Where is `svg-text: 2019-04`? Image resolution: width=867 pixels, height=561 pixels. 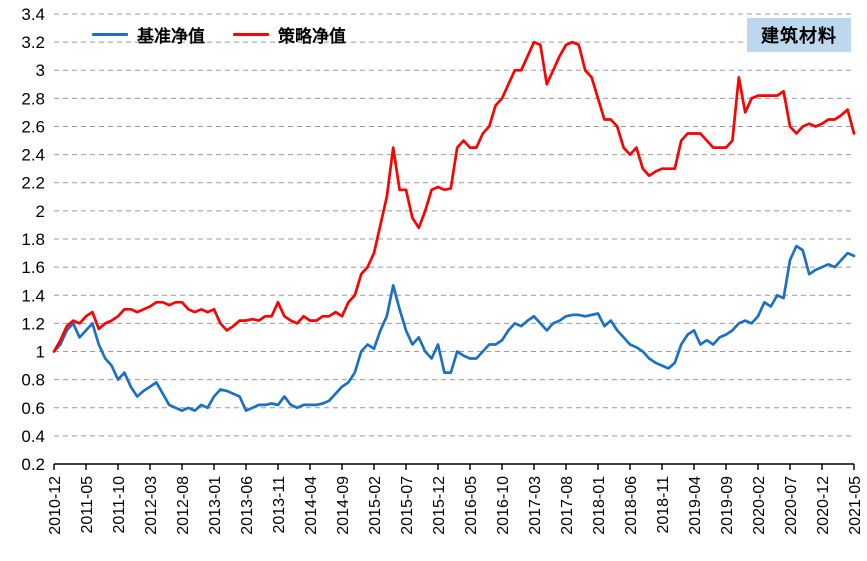 svg-text: 2019-04 is located at coordinates (695, 505).